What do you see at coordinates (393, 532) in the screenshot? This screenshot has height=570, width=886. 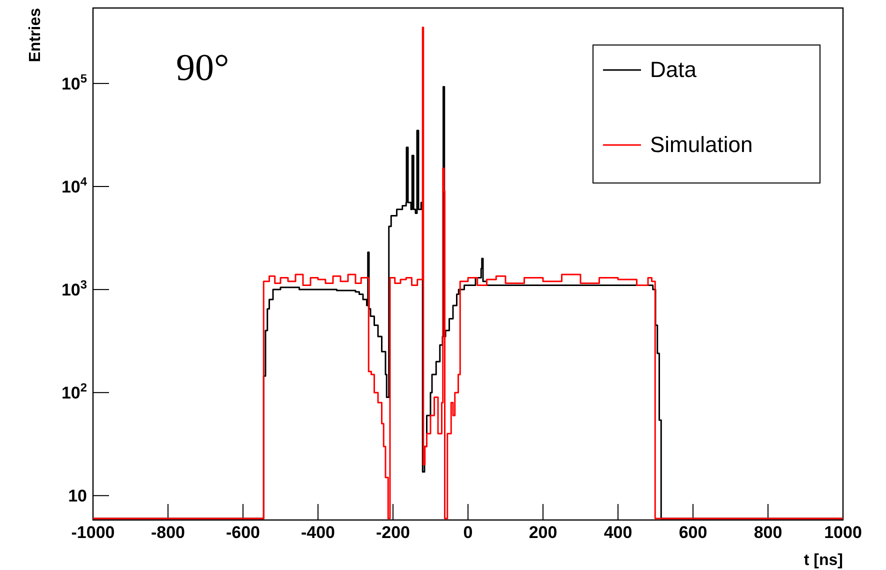 I see `x-tick-label: -200` at bounding box center [393, 532].